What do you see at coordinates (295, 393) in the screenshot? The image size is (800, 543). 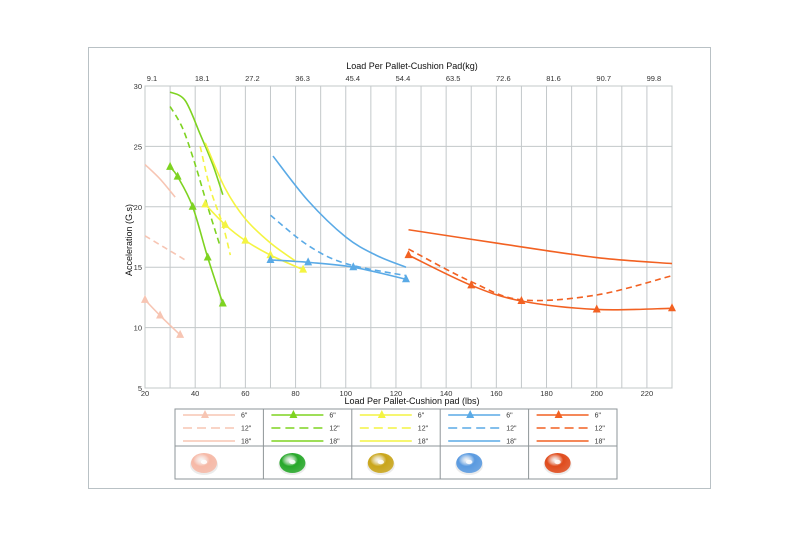 I see `x-tick-label: 80` at bounding box center [295, 393].